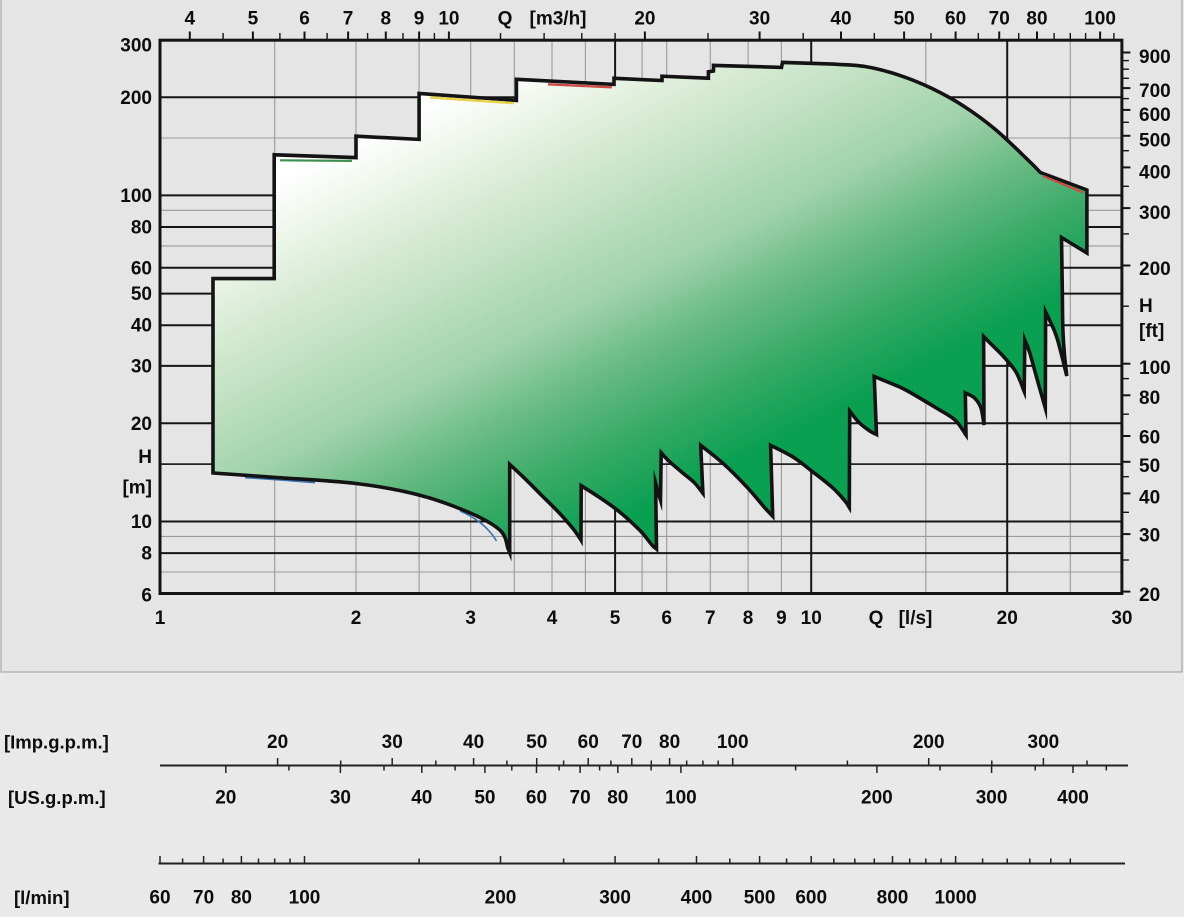 The height and width of the screenshot is (917, 1184). I want to click on svg-text: [m3/h], so click(558, 19).